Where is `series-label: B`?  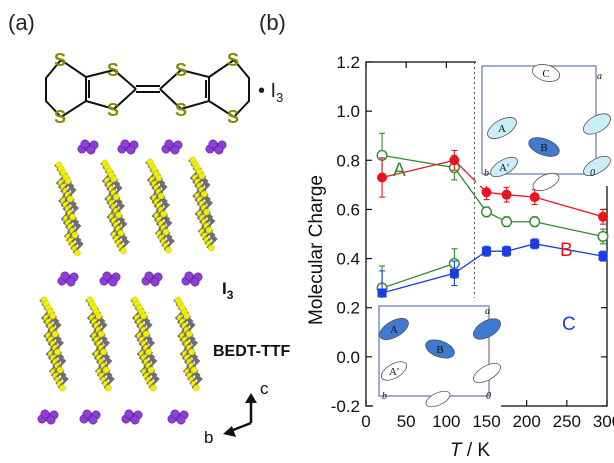 series-label: B is located at coordinates (566, 250).